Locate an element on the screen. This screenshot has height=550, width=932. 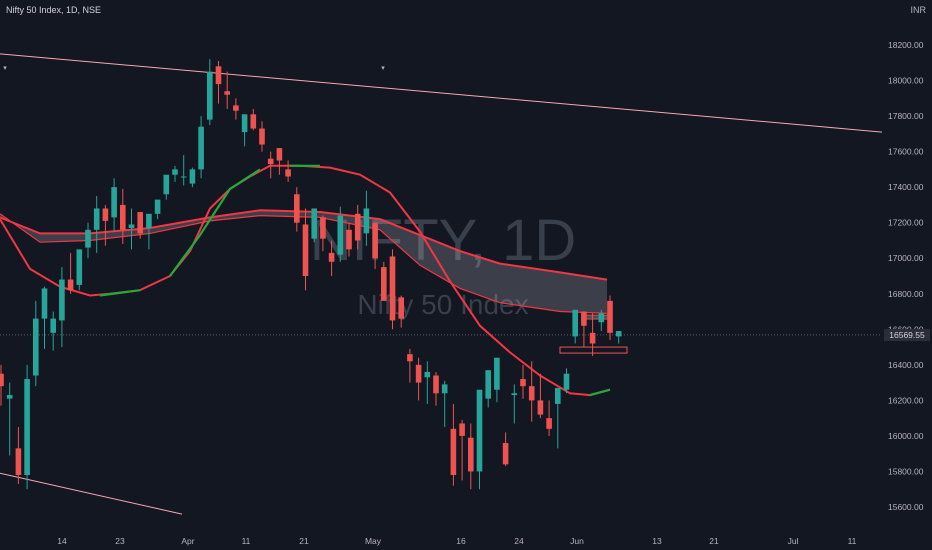
time-tick-label: Jul is located at coordinates (793, 541).